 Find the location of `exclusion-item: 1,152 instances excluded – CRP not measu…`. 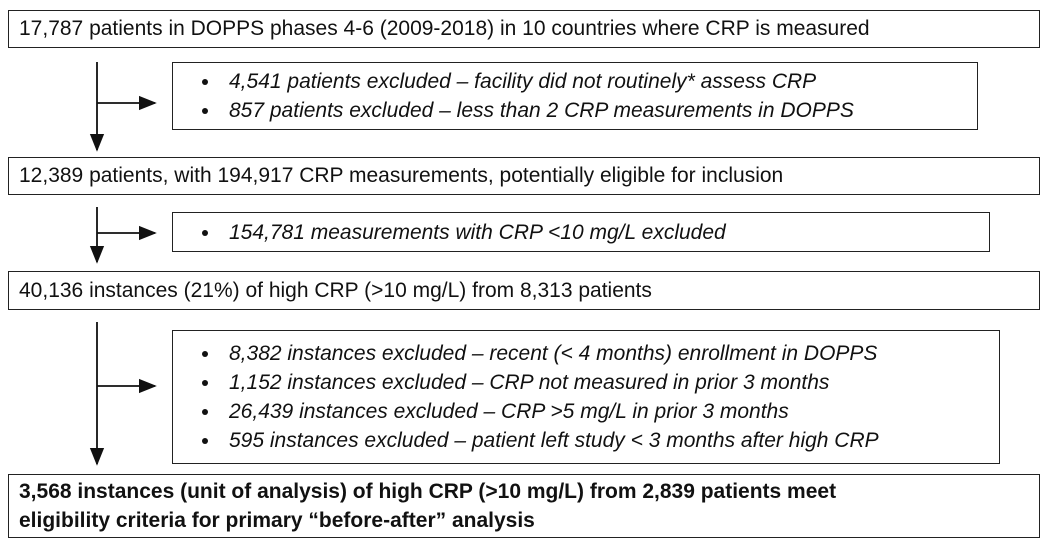

exclusion-item: 1,152 instances excluded – CRP not measu… is located at coordinates (605, 382).